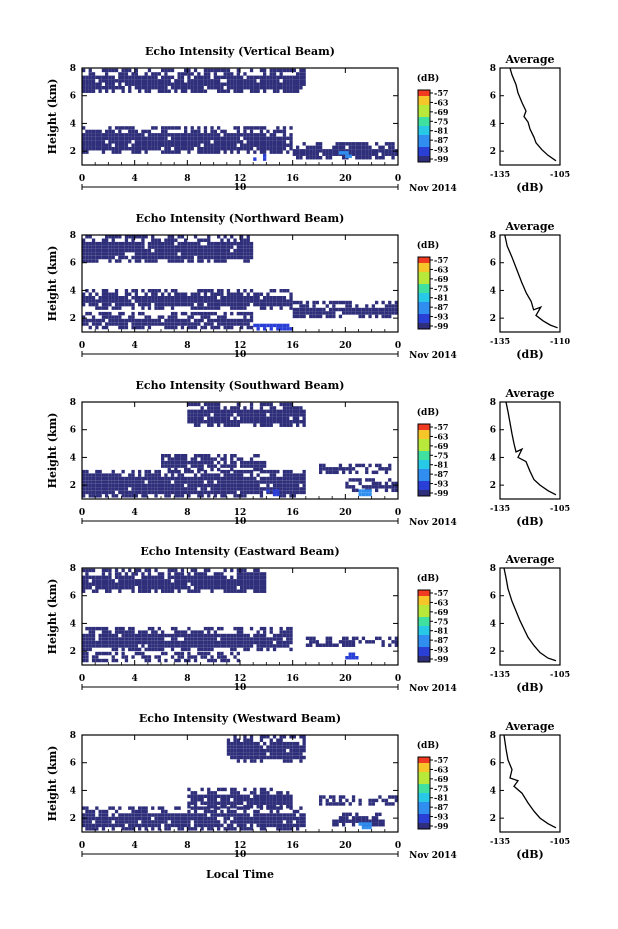  What do you see at coordinates (441, 317) in the screenshot?
I see `colorbar-tick-label: -93` at bounding box center [441, 317].